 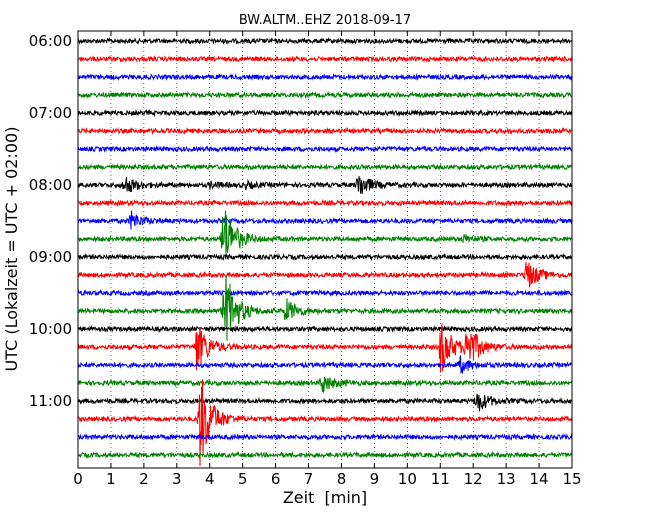 I want to click on x-tick-label: 6, so click(x=276, y=479).